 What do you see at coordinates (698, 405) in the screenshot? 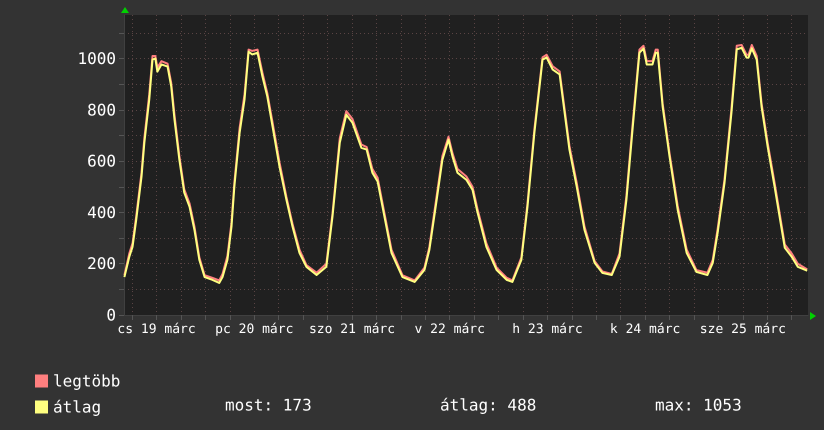
I see `text: max: 1053` at bounding box center [698, 405].